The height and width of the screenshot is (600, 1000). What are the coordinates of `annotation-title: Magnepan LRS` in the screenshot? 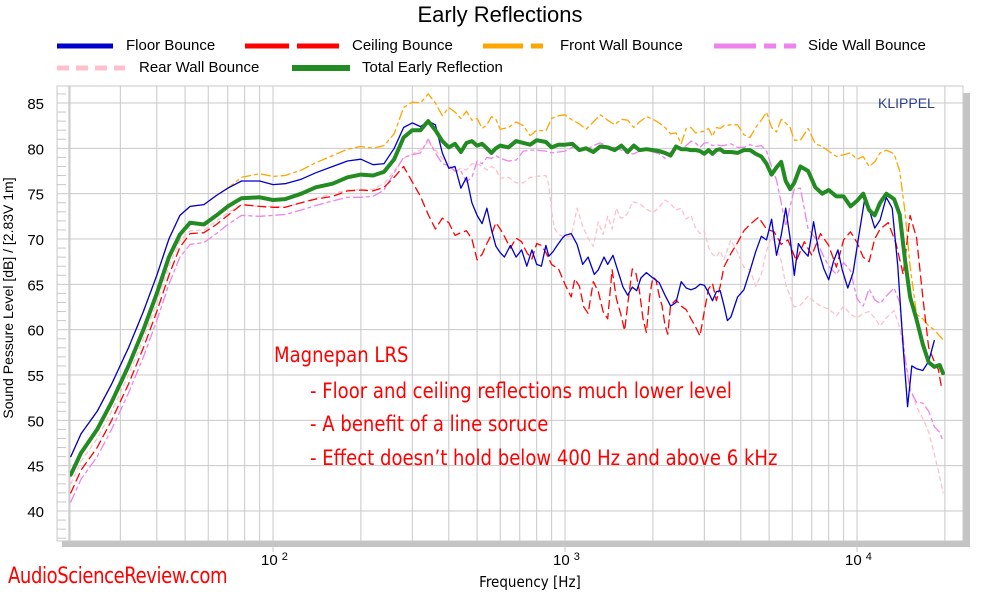 It's located at (341, 355).